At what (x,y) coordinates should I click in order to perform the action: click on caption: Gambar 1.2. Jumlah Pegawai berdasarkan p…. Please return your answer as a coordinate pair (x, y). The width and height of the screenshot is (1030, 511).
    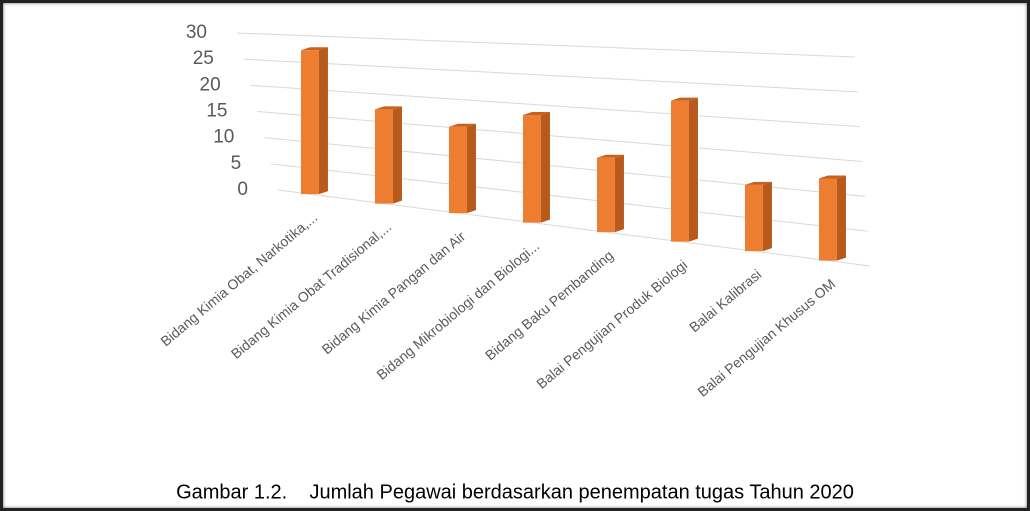
    Looking at the image, I should click on (515, 492).